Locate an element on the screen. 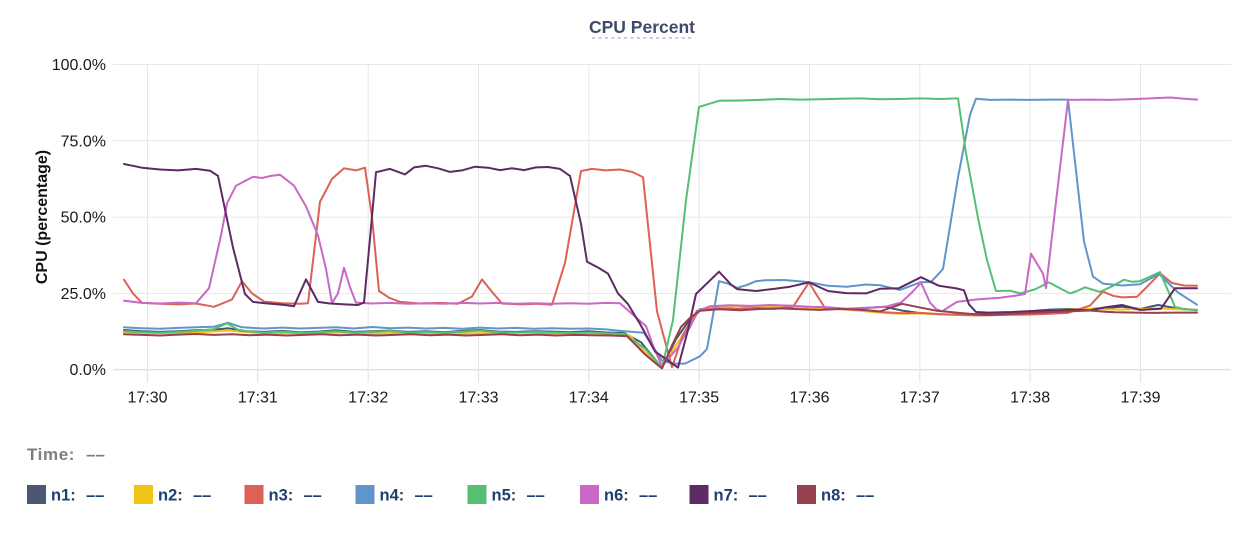  svg-text: 17:32 is located at coordinates (368, 398).